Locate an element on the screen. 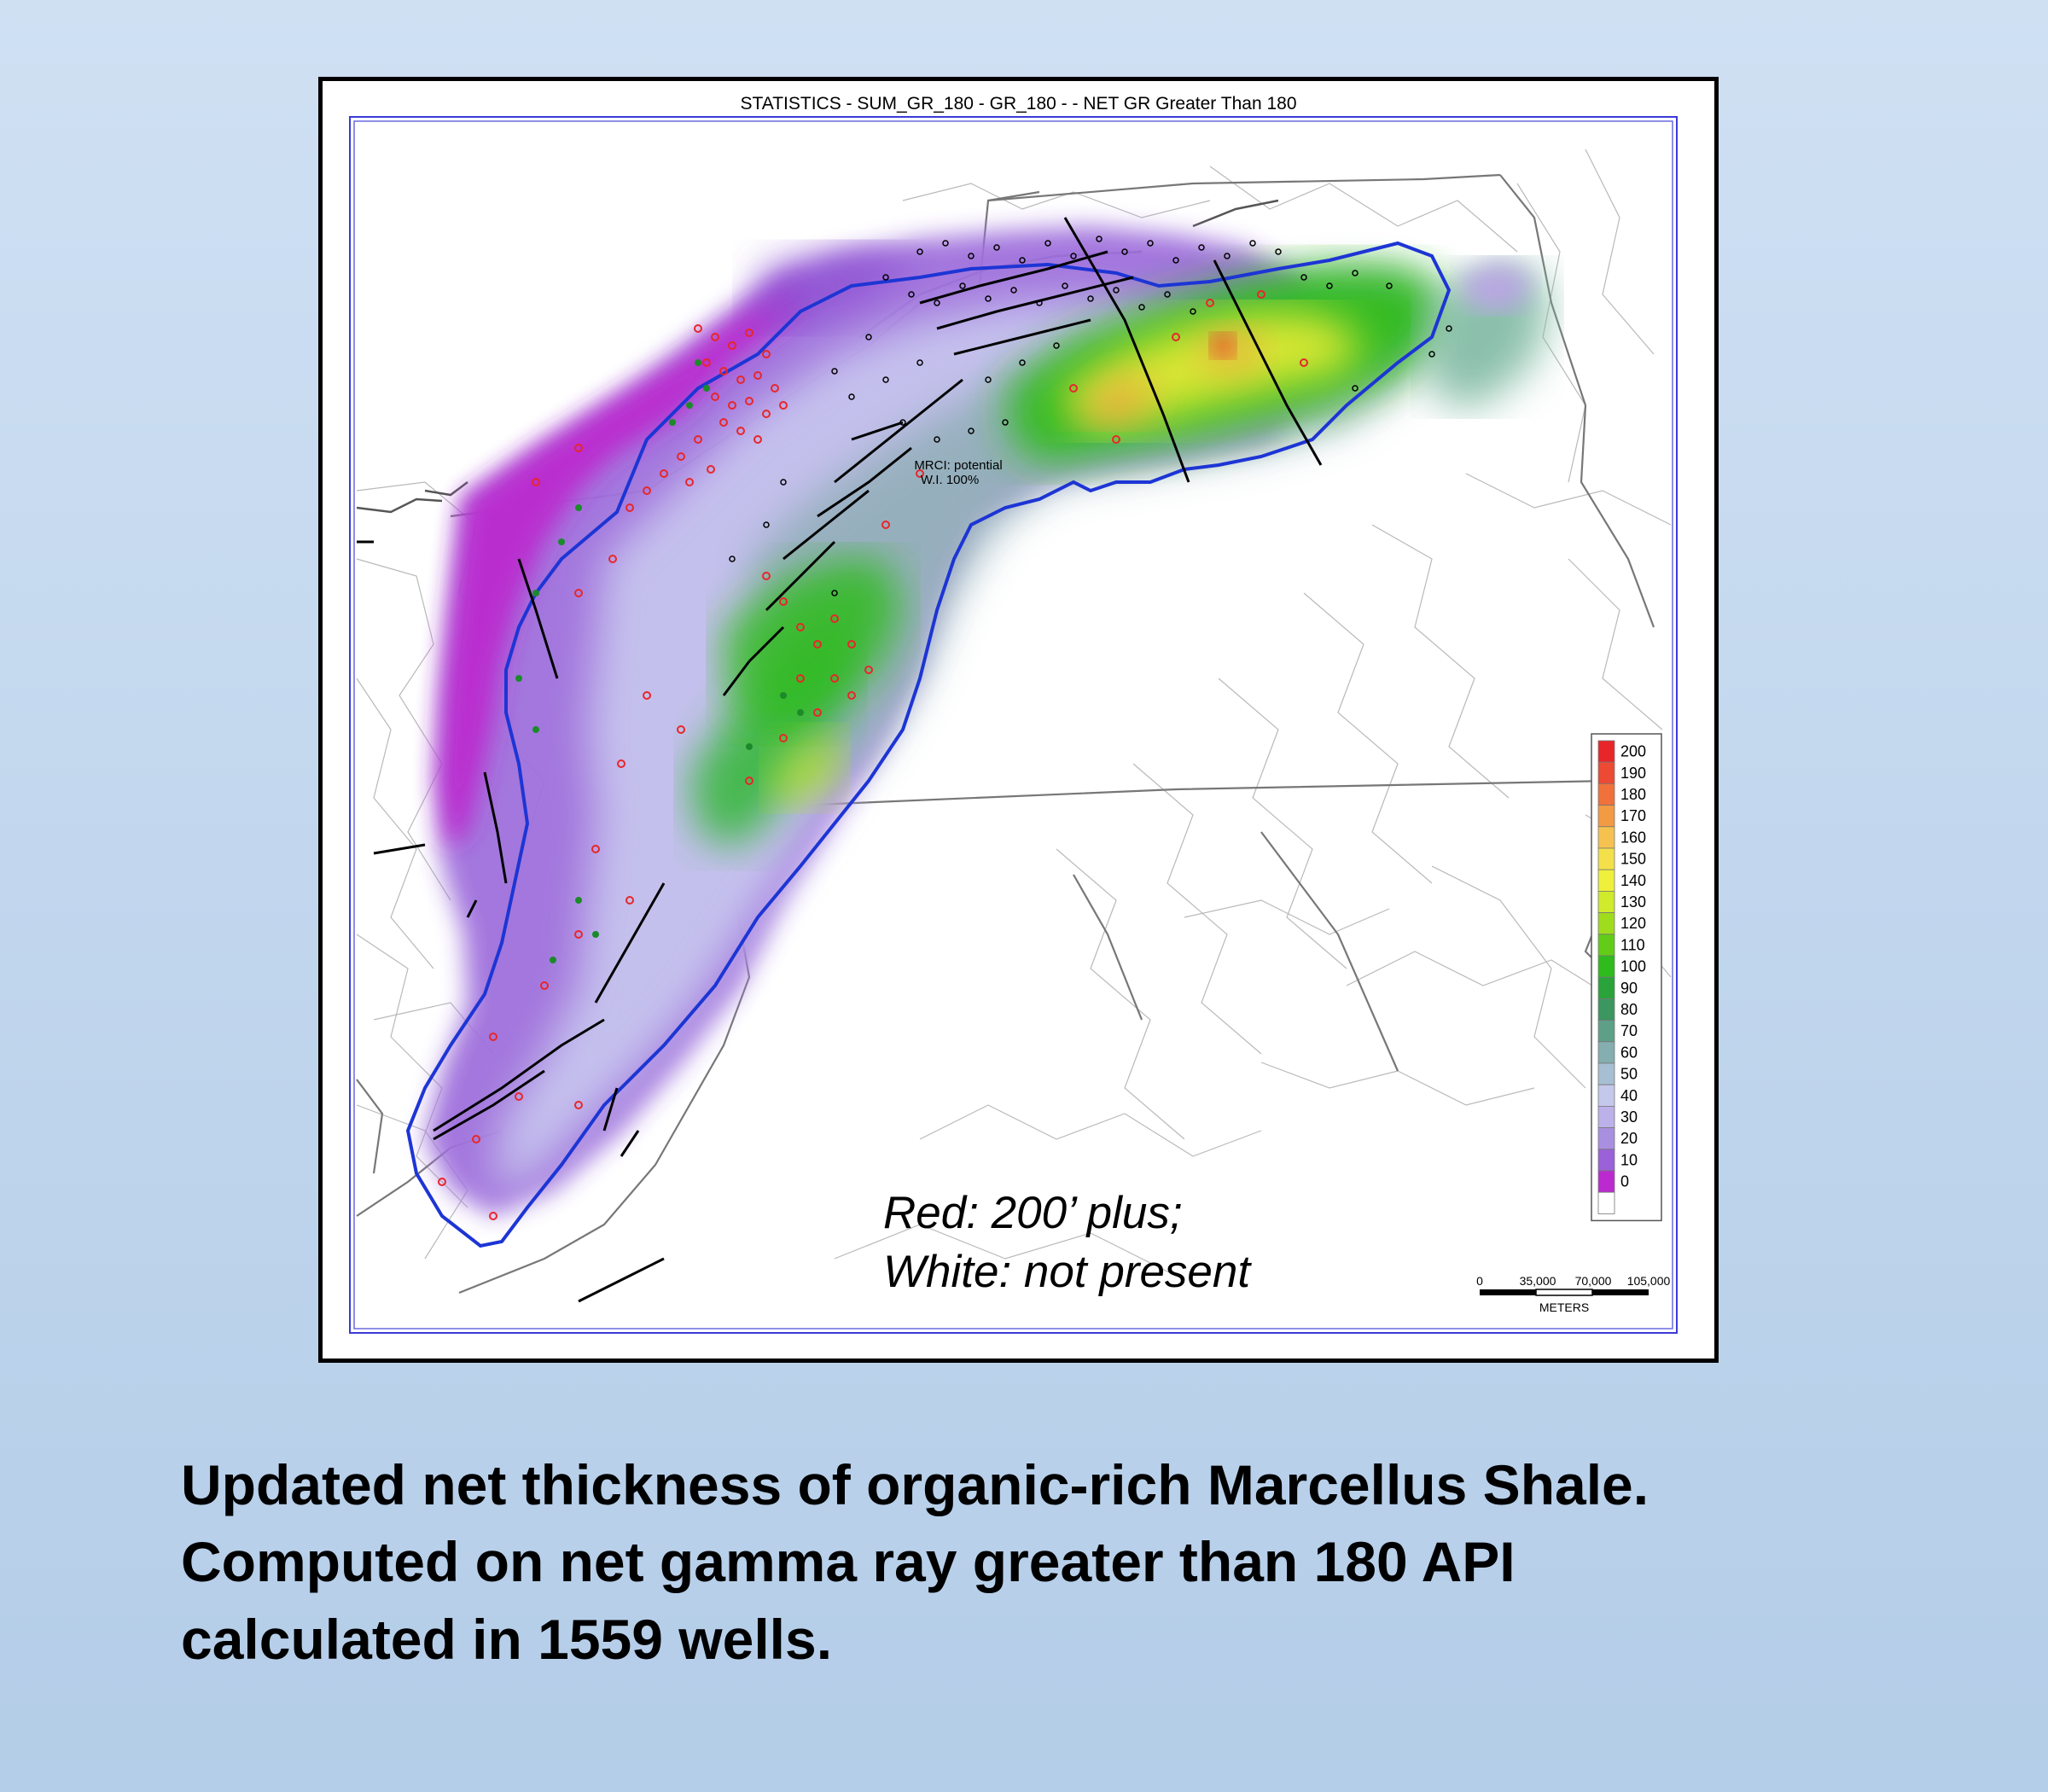 The height and width of the screenshot is (1792, 2048). purple-blob-north is located at coordinates (834, 288).